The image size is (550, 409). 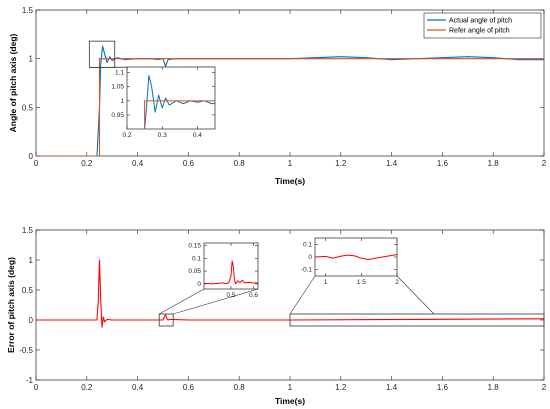 I want to click on bottom-ytick-label: 0, so click(x=31, y=320).